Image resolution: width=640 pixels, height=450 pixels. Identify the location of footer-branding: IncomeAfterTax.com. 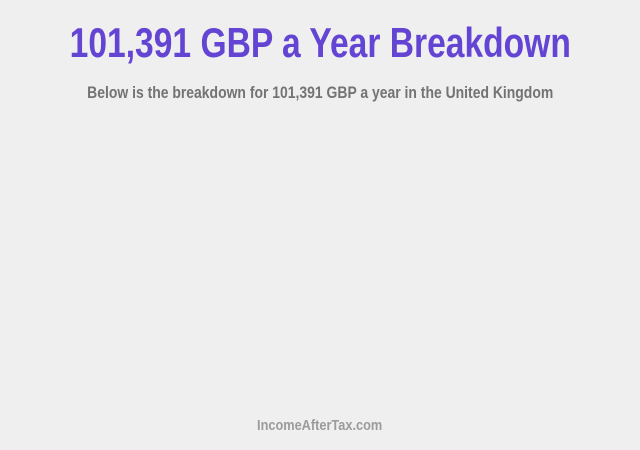
(320, 426).